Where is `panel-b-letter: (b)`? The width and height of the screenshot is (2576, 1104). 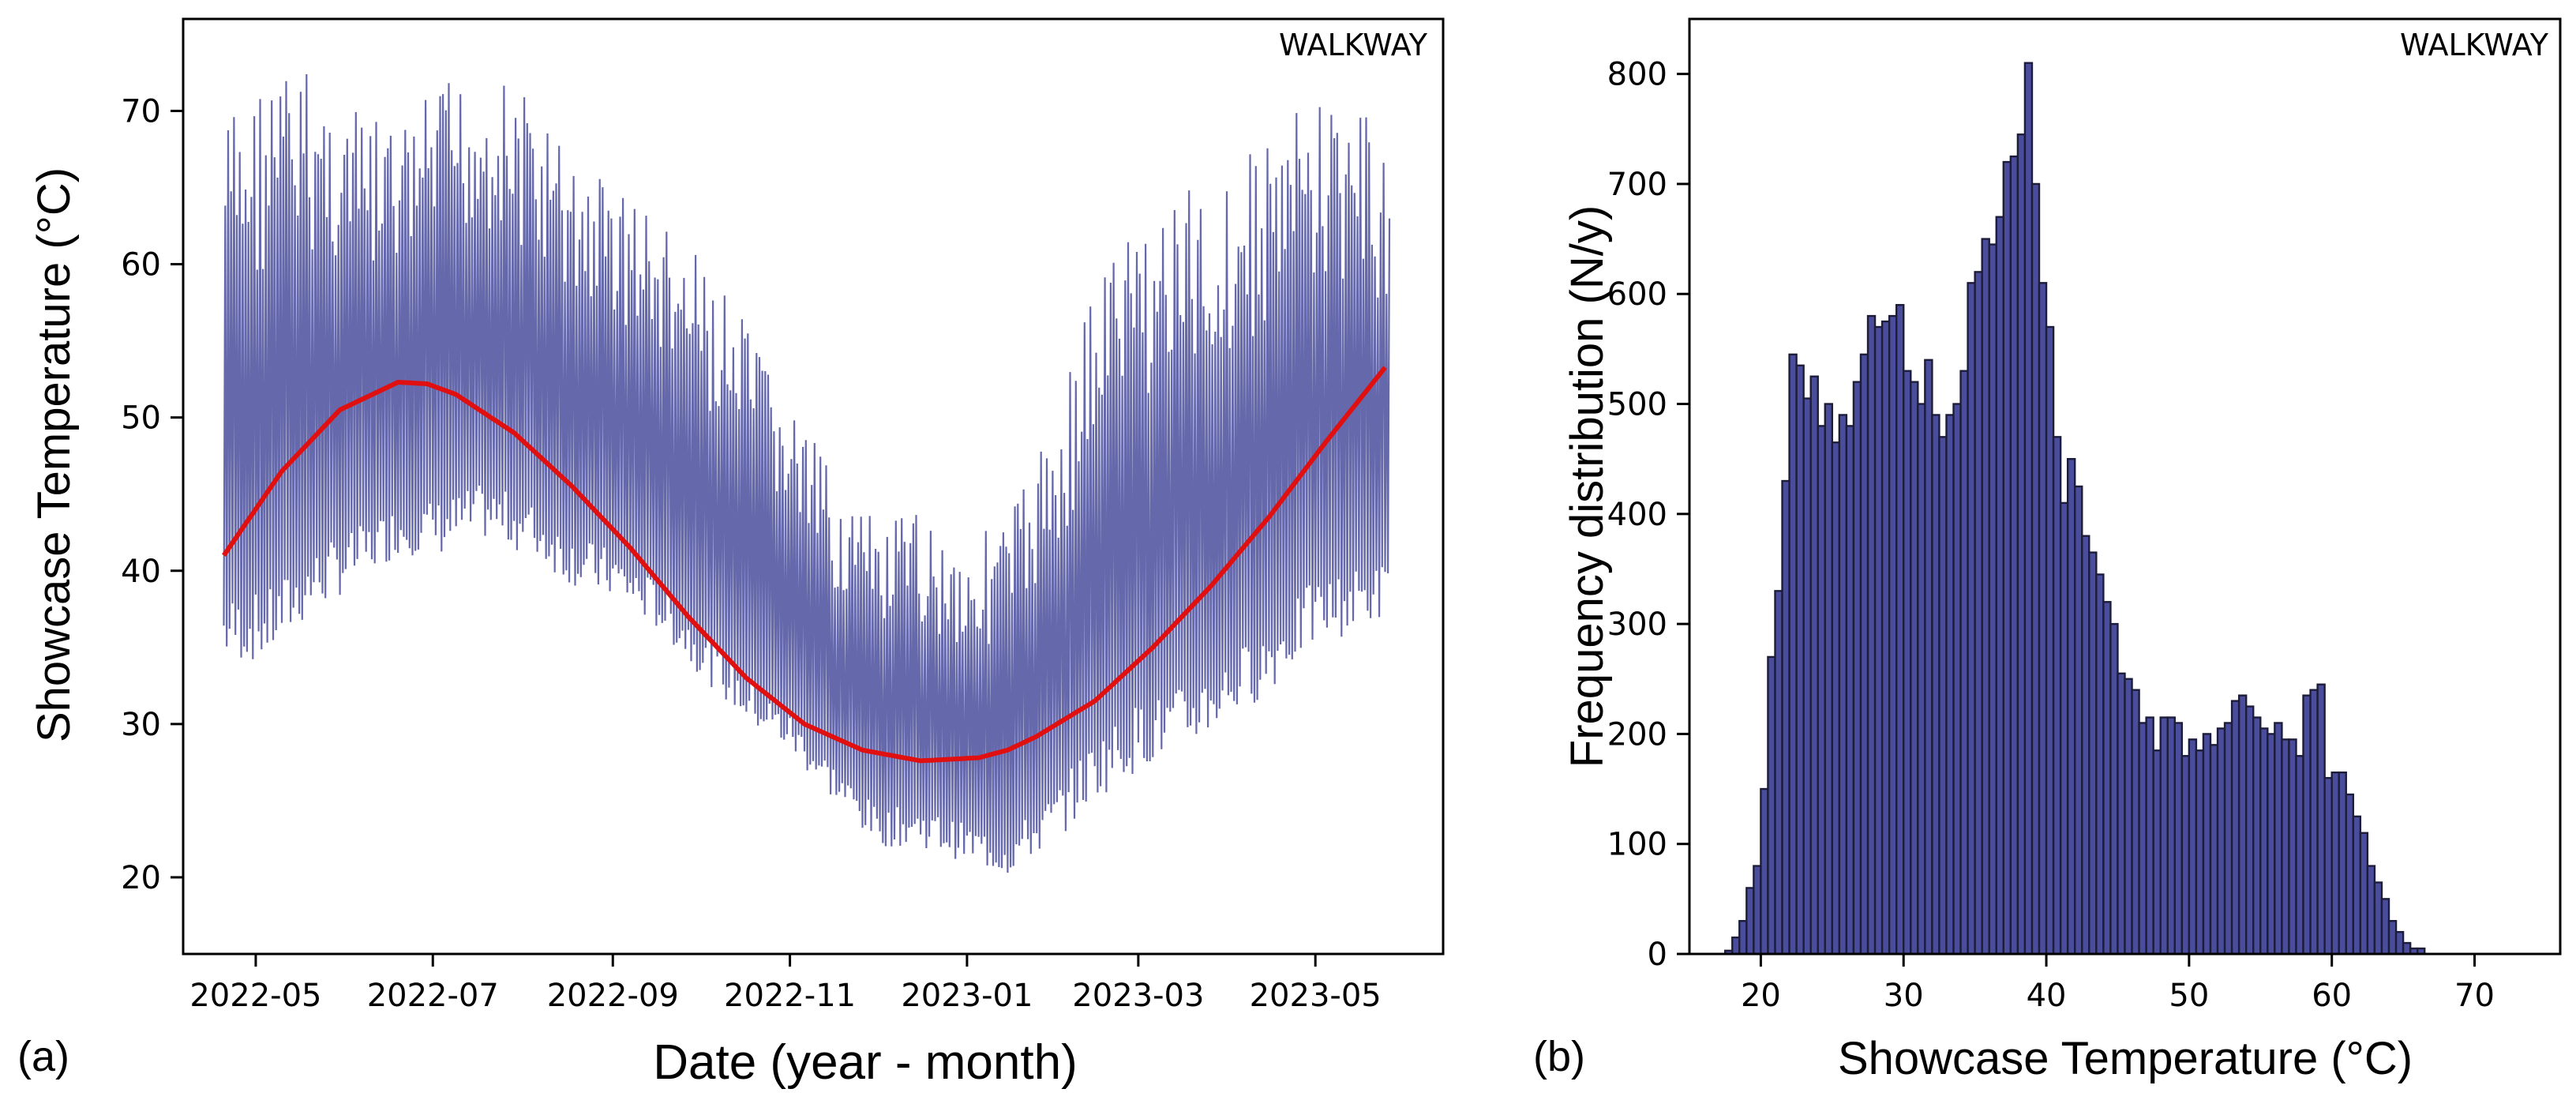 panel-b-letter: (b) is located at coordinates (1559, 1056).